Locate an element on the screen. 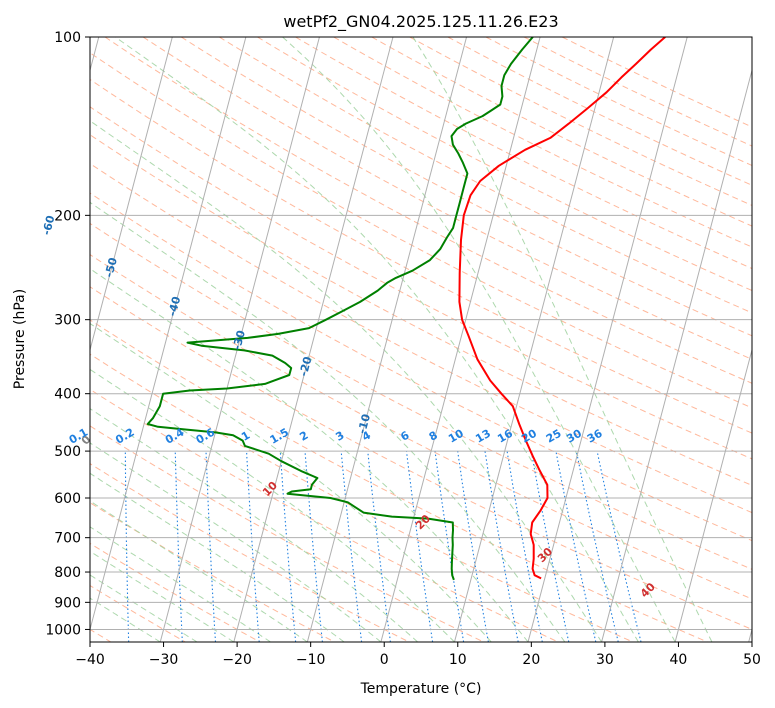  isotherm-label: -60 is located at coordinates (49, 225).